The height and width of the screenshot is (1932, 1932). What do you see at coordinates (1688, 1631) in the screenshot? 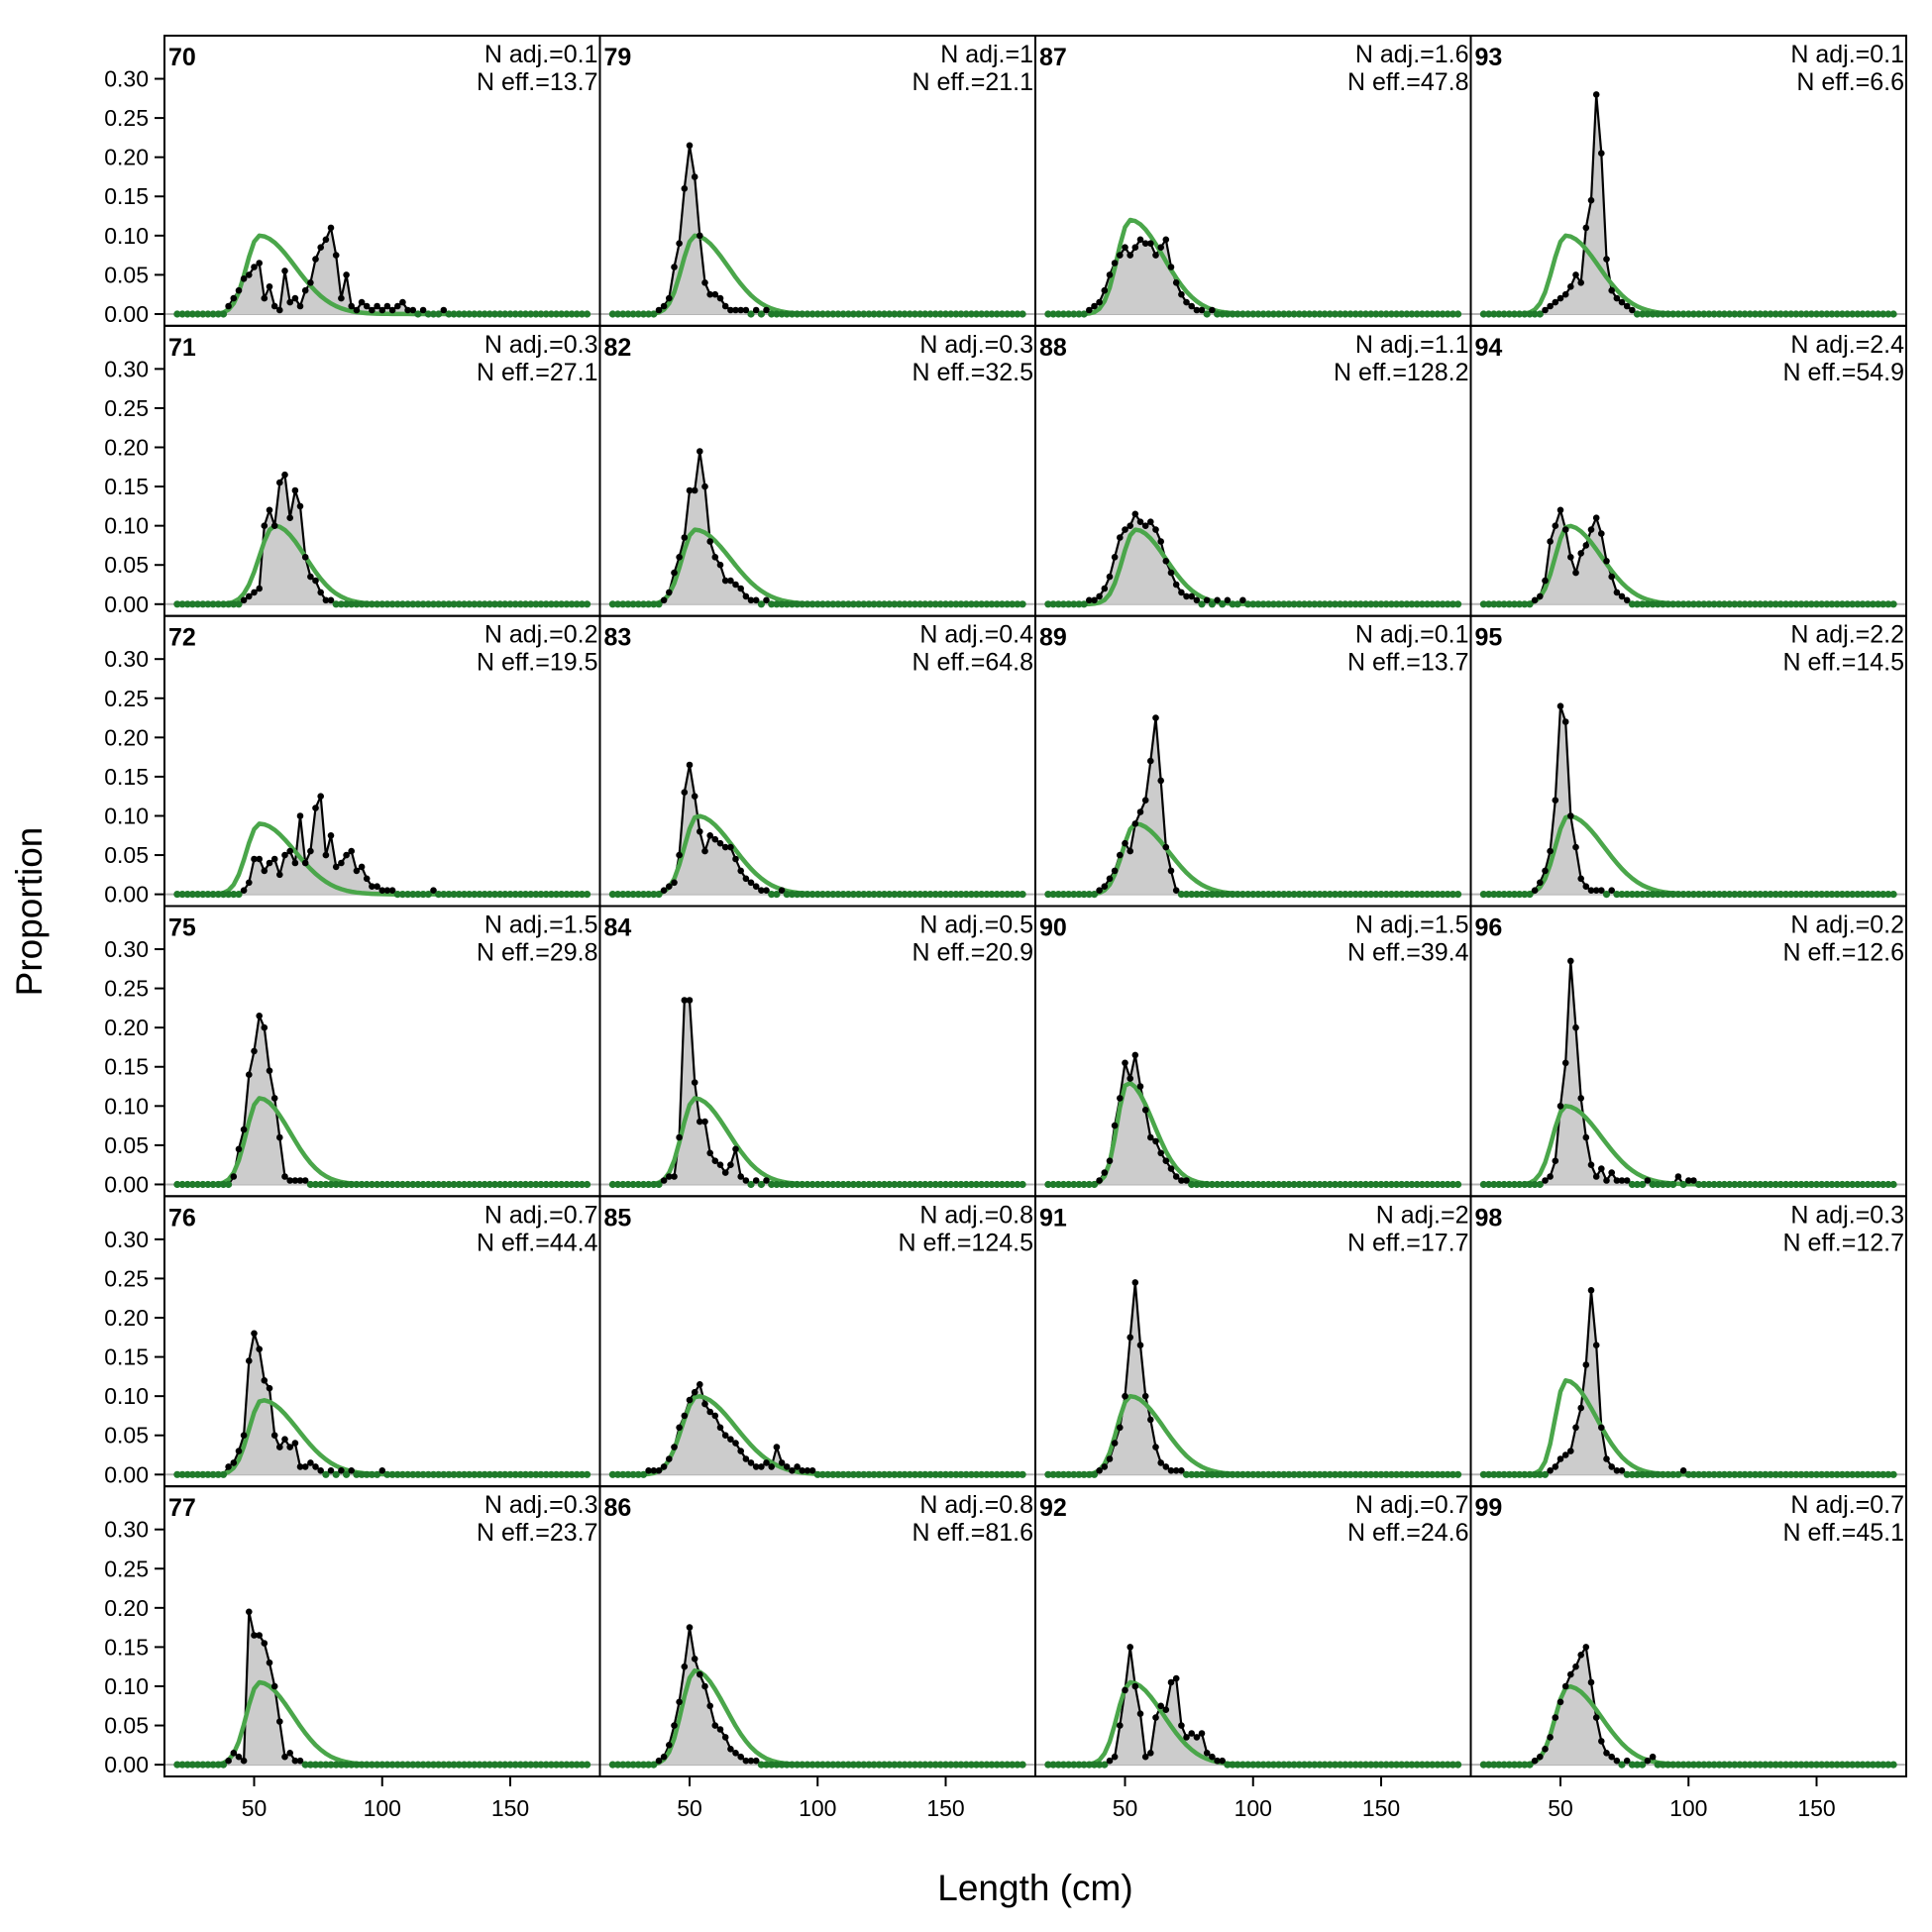
I see `panel-99: 99 N adj.=0.7N eff.=45.1` at bounding box center [1688, 1631].